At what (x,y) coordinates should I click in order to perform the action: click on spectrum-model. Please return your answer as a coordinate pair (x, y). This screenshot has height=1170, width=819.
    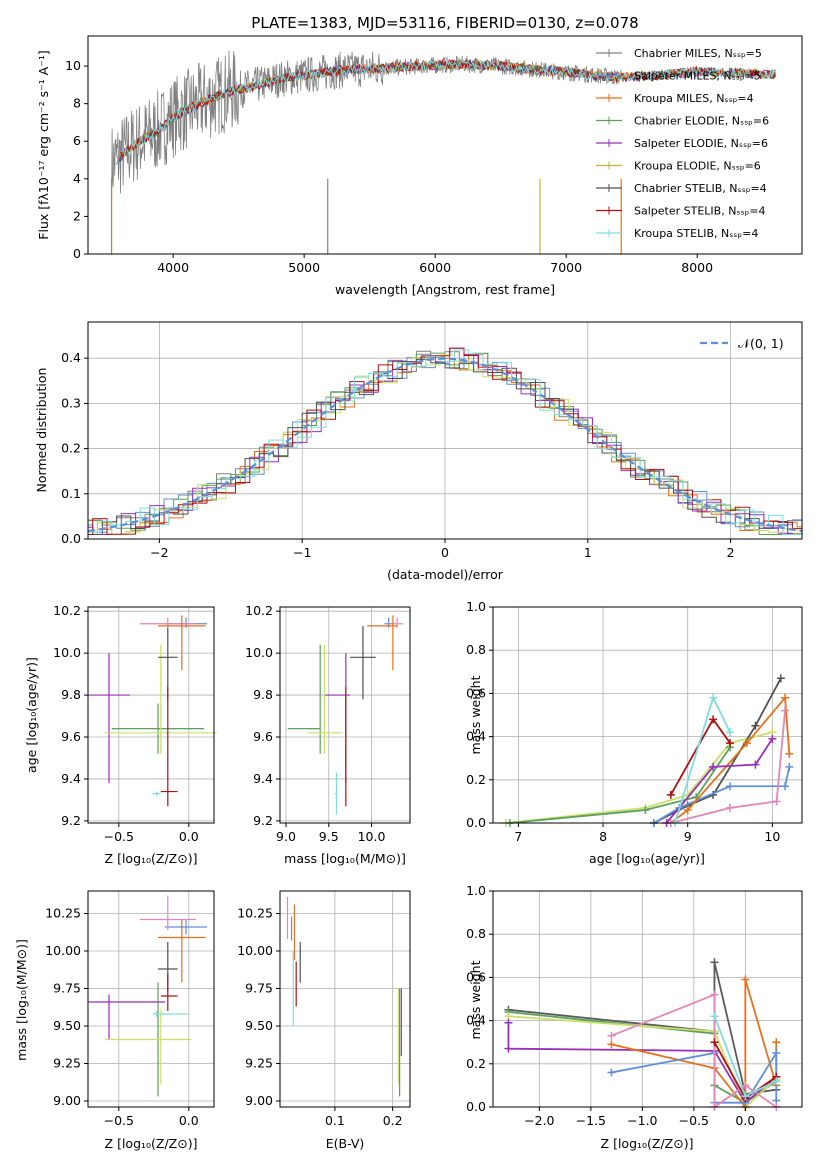
    Looking at the image, I should click on (448, 107).